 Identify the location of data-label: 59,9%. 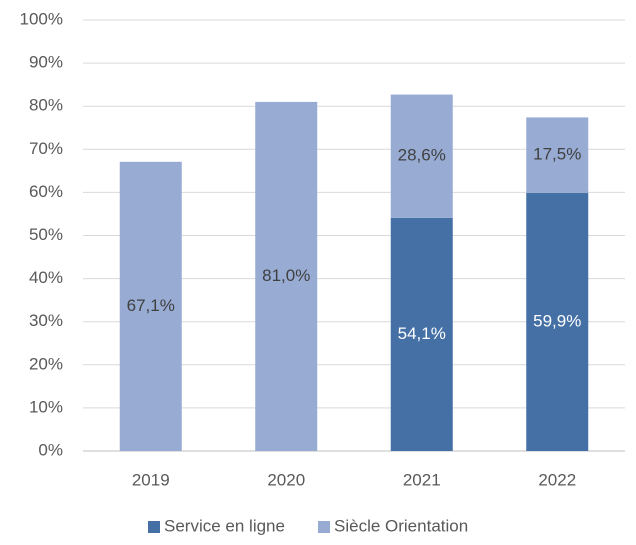
(557, 320).